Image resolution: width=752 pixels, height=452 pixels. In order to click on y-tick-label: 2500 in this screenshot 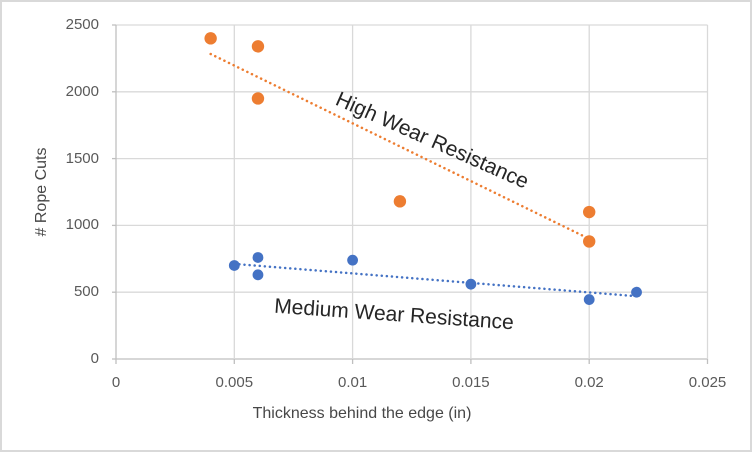, I will do `click(82, 24)`.